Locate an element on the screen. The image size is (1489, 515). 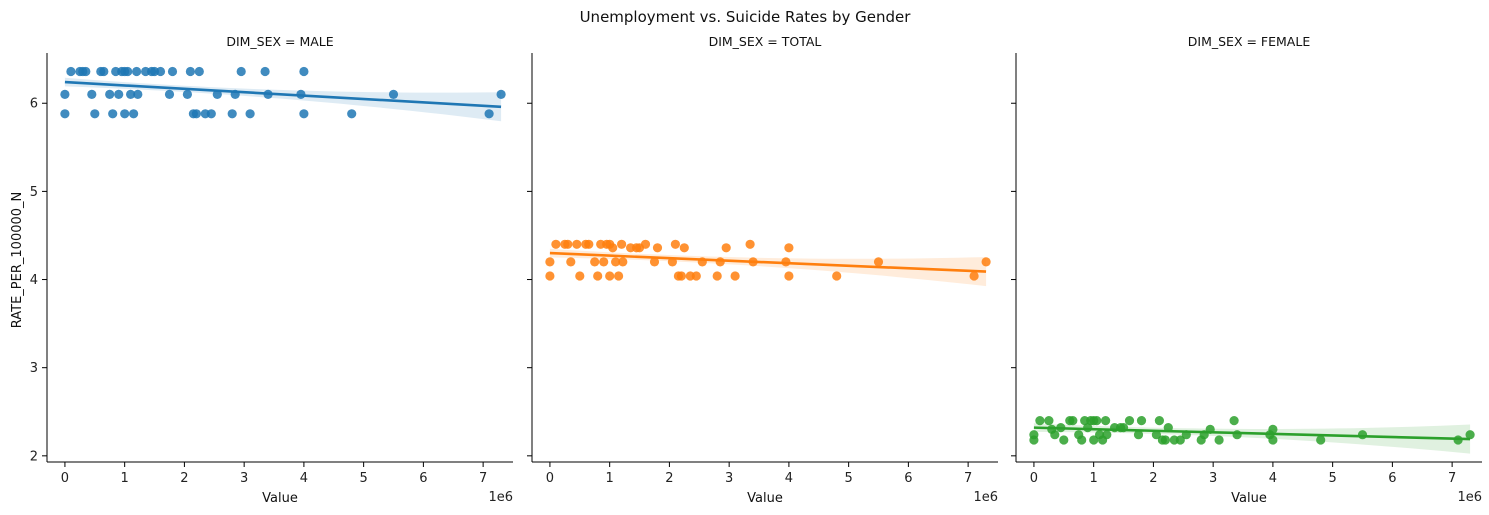
panel-title: DIM_SEX = MALE is located at coordinates (279, 41).